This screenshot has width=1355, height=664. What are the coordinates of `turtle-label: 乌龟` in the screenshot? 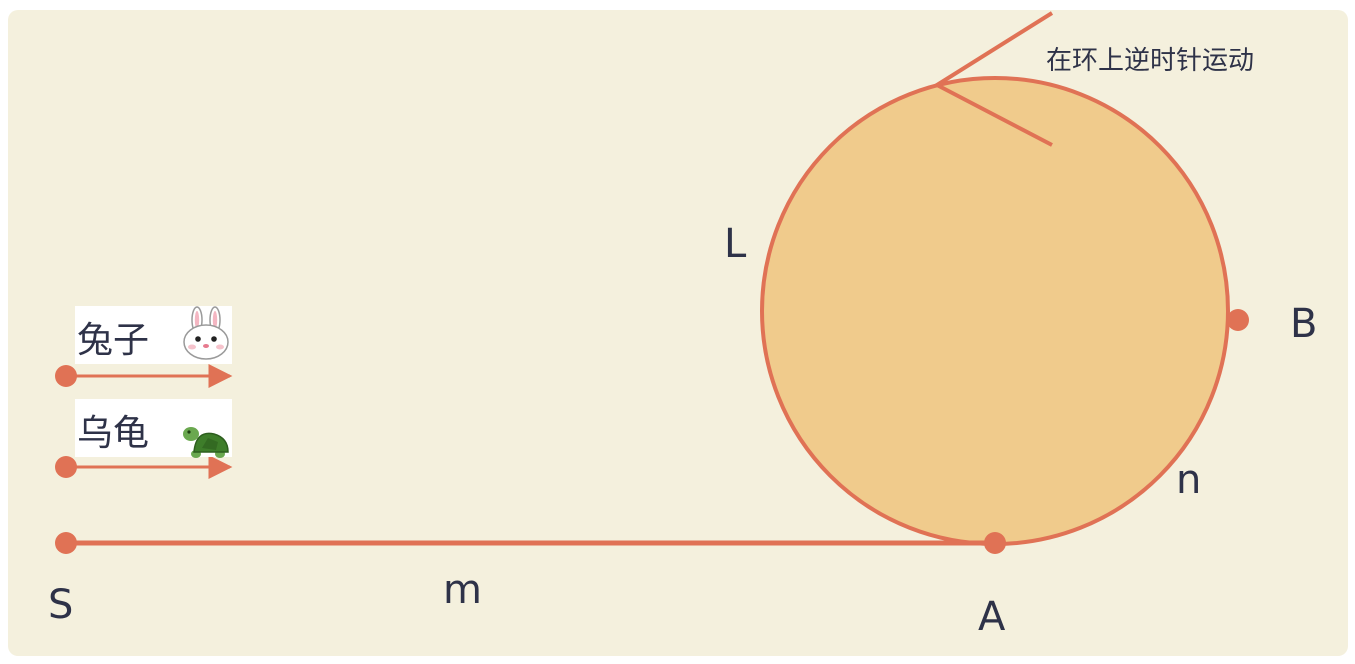 It's located at (113, 433).